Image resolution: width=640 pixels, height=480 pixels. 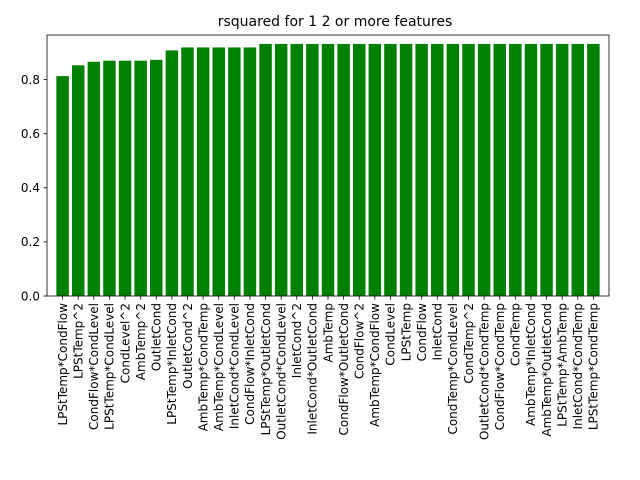 What do you see at coordinates (453, 369) in the screenshot?
I see `x-tick-label: CondTemp*CondLevel` at bounding box center [453, 369].